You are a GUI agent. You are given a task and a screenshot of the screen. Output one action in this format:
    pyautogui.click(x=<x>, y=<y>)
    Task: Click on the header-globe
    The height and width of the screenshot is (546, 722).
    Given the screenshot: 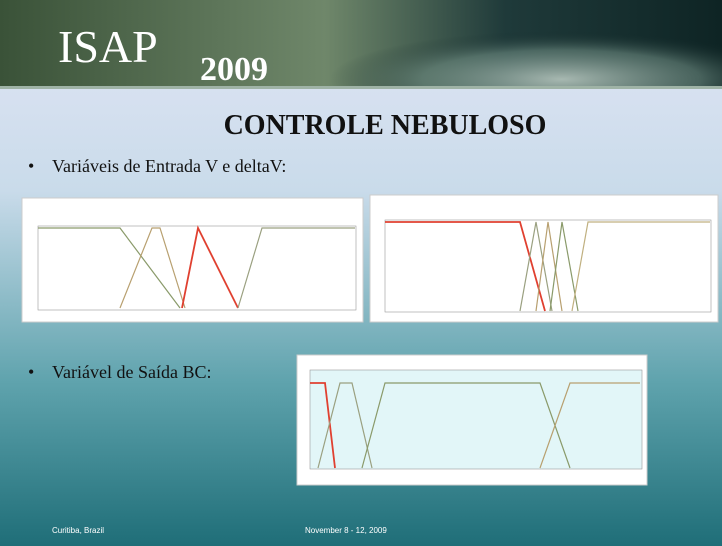 What is the action you would take?
    pyautogui.click(x=511, y=44)
    